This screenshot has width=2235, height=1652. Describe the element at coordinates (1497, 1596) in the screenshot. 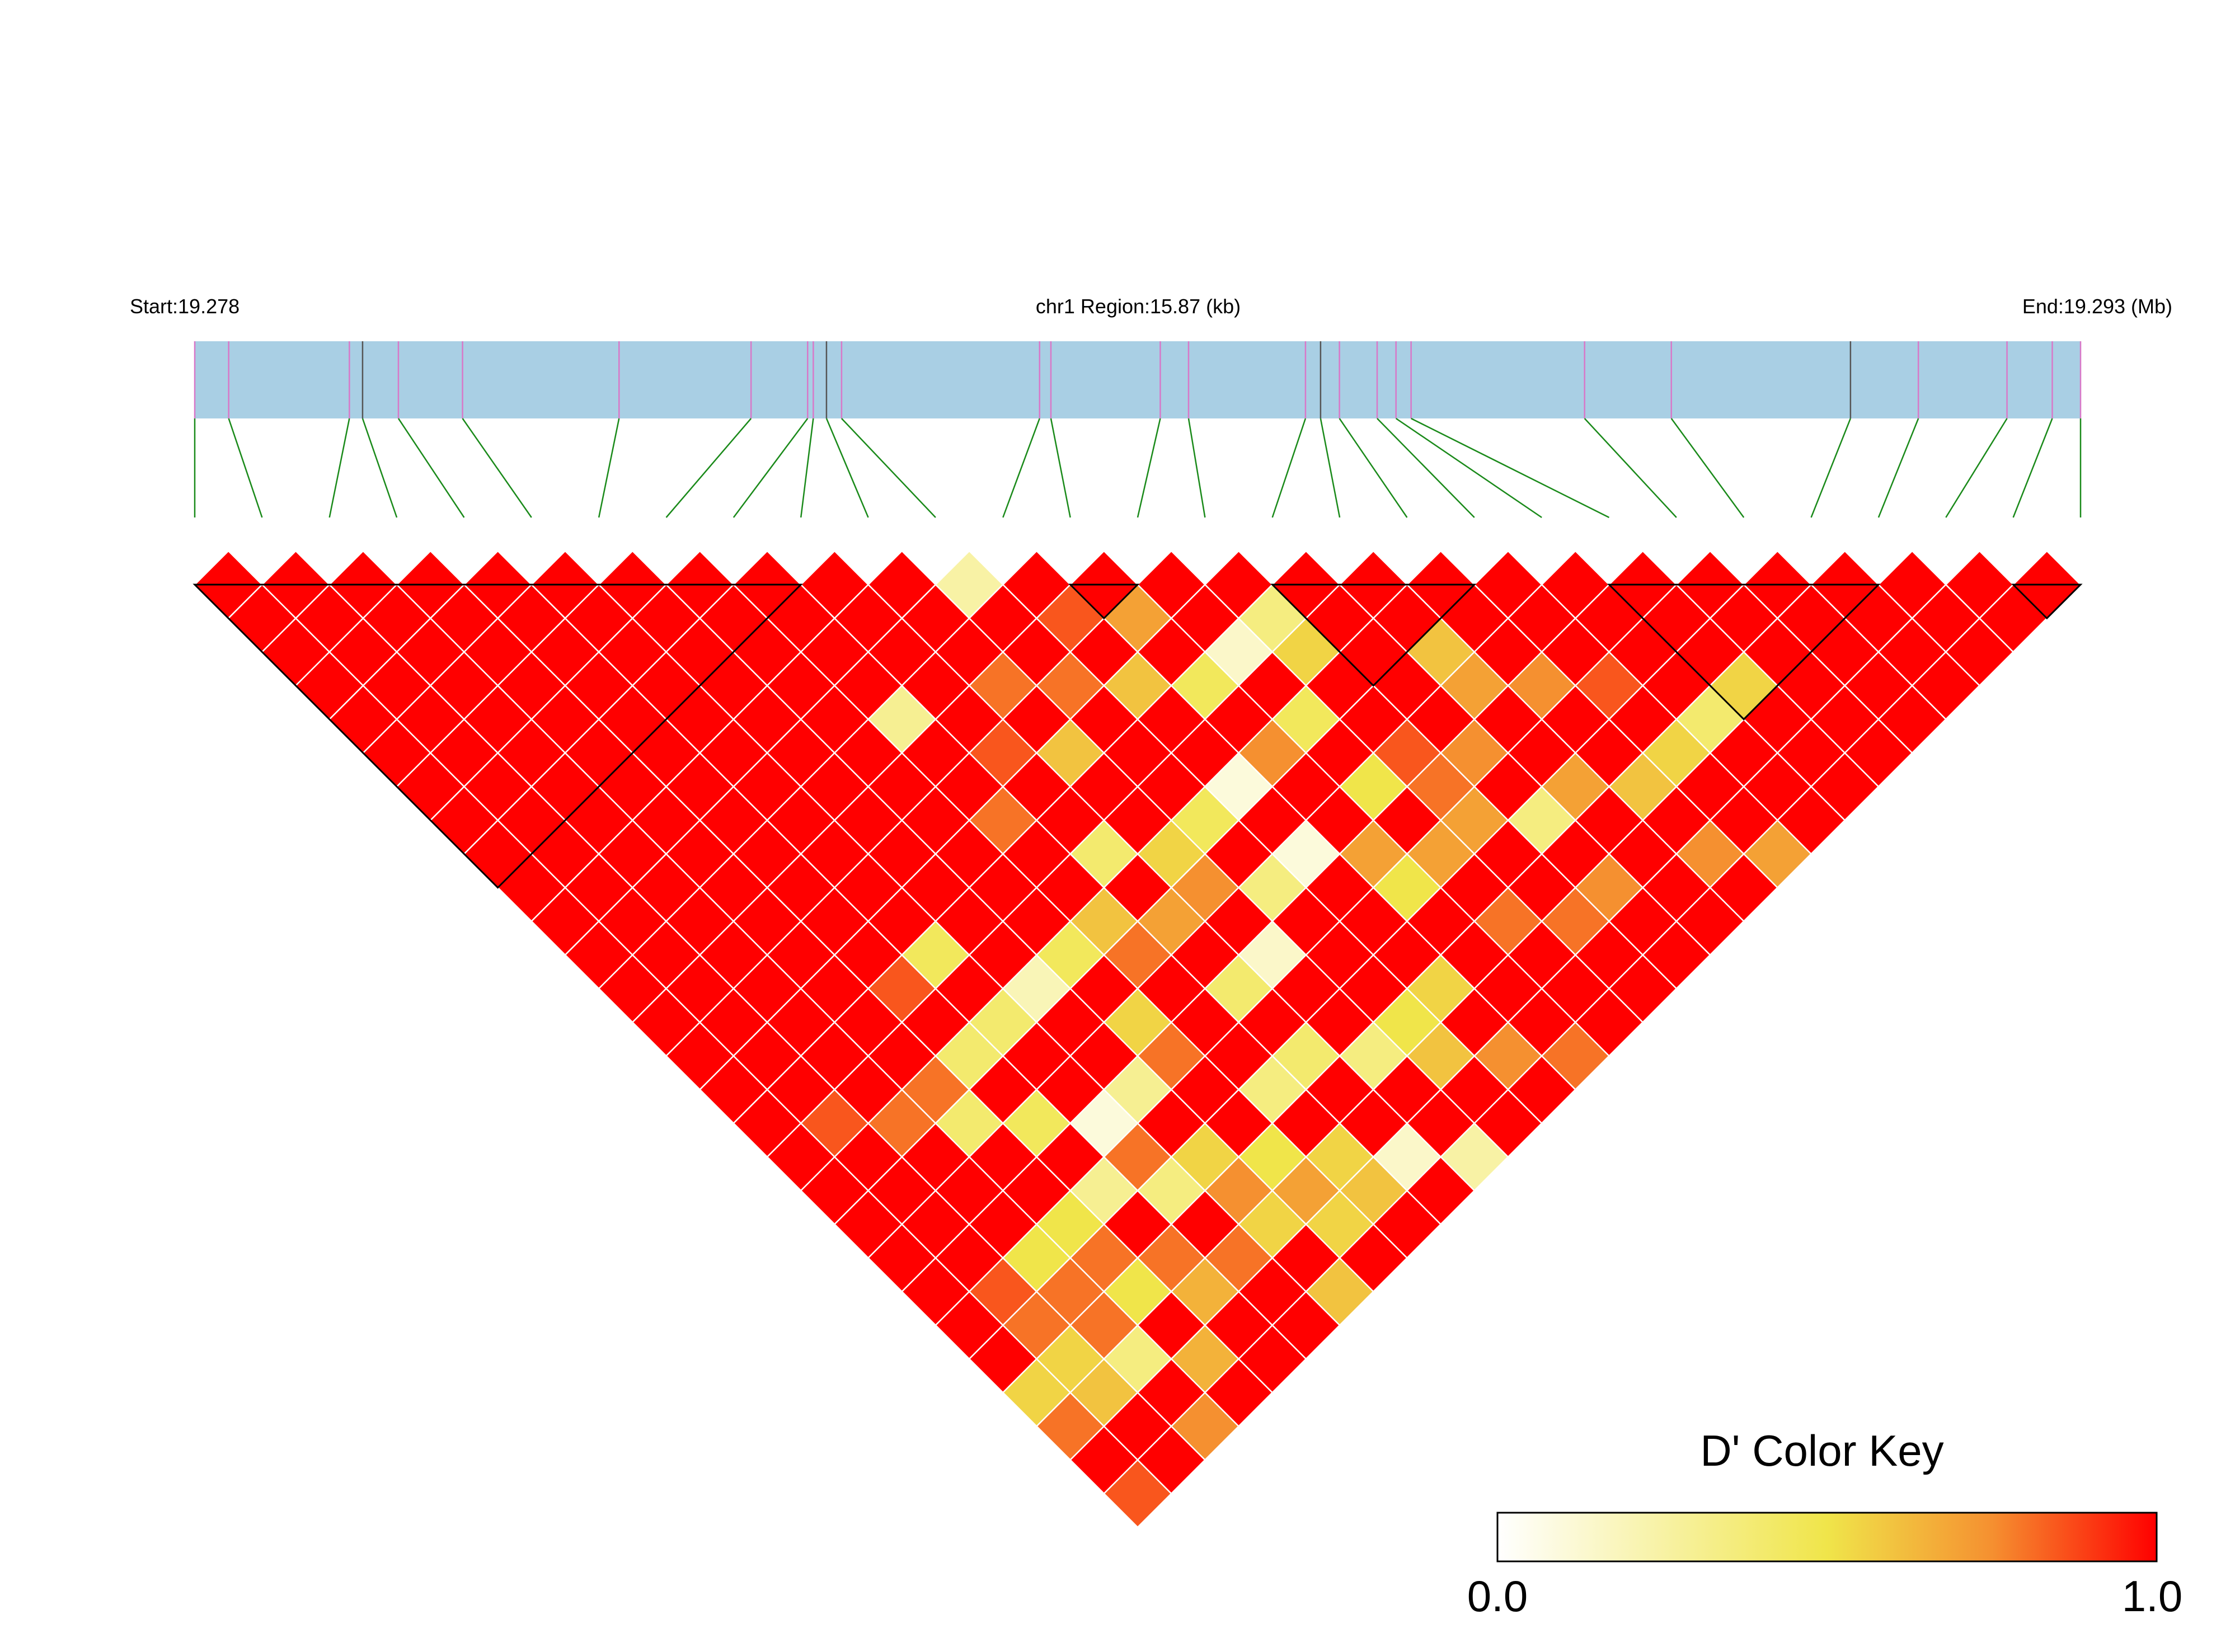

I see `color-key-min-label: 0.0` at that location.